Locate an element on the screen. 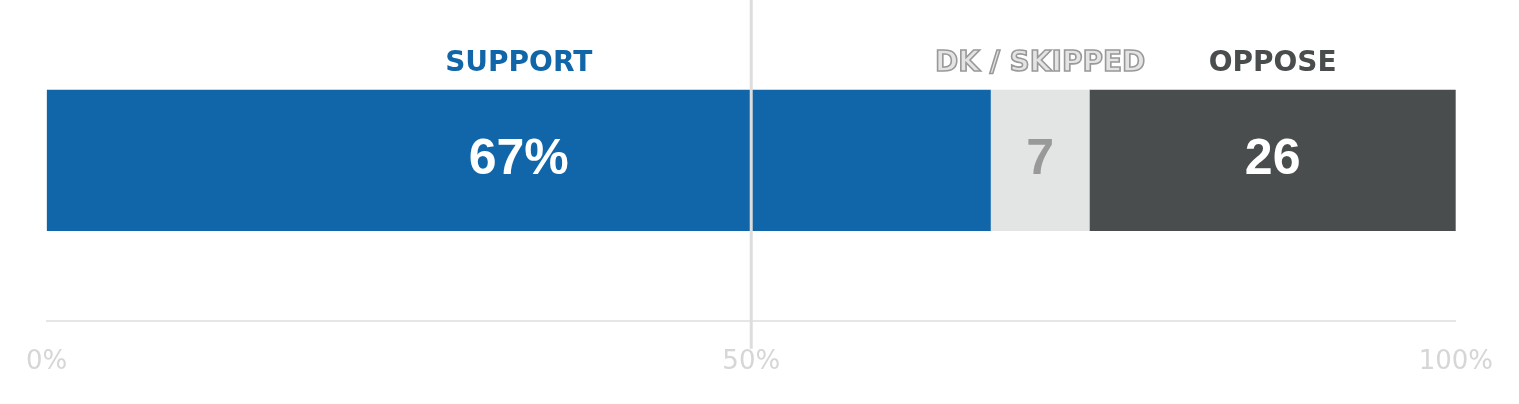 The width and height of the screenshot is (1519, 404). data-label: 67% is located at coordinates (518, 157).